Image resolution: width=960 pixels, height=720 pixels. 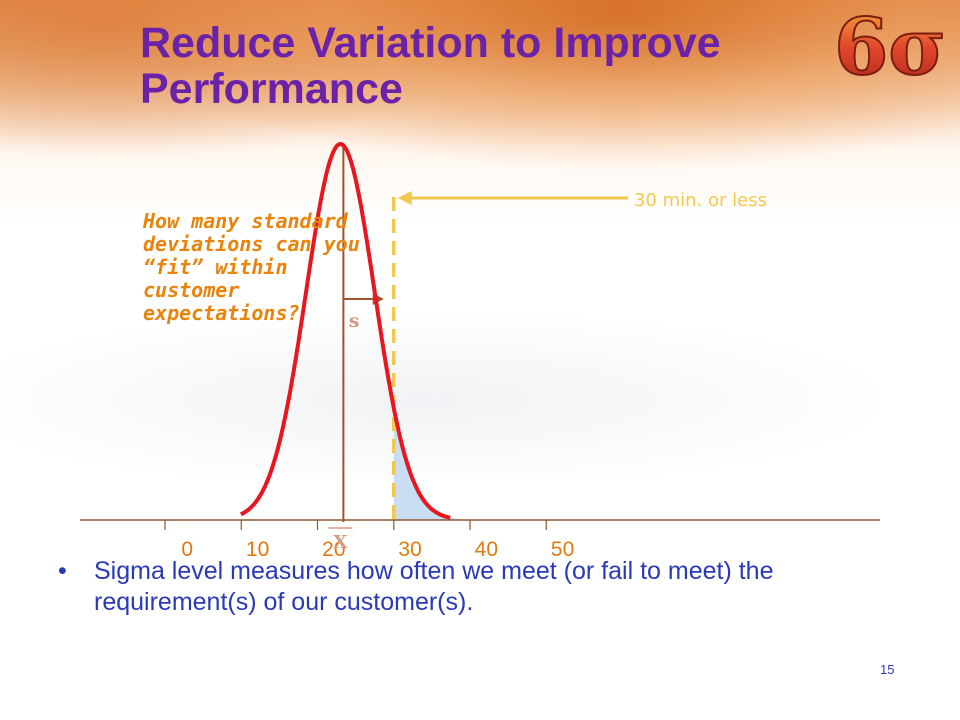 I want to click on sd-label: s, so click(x=354, y=321).